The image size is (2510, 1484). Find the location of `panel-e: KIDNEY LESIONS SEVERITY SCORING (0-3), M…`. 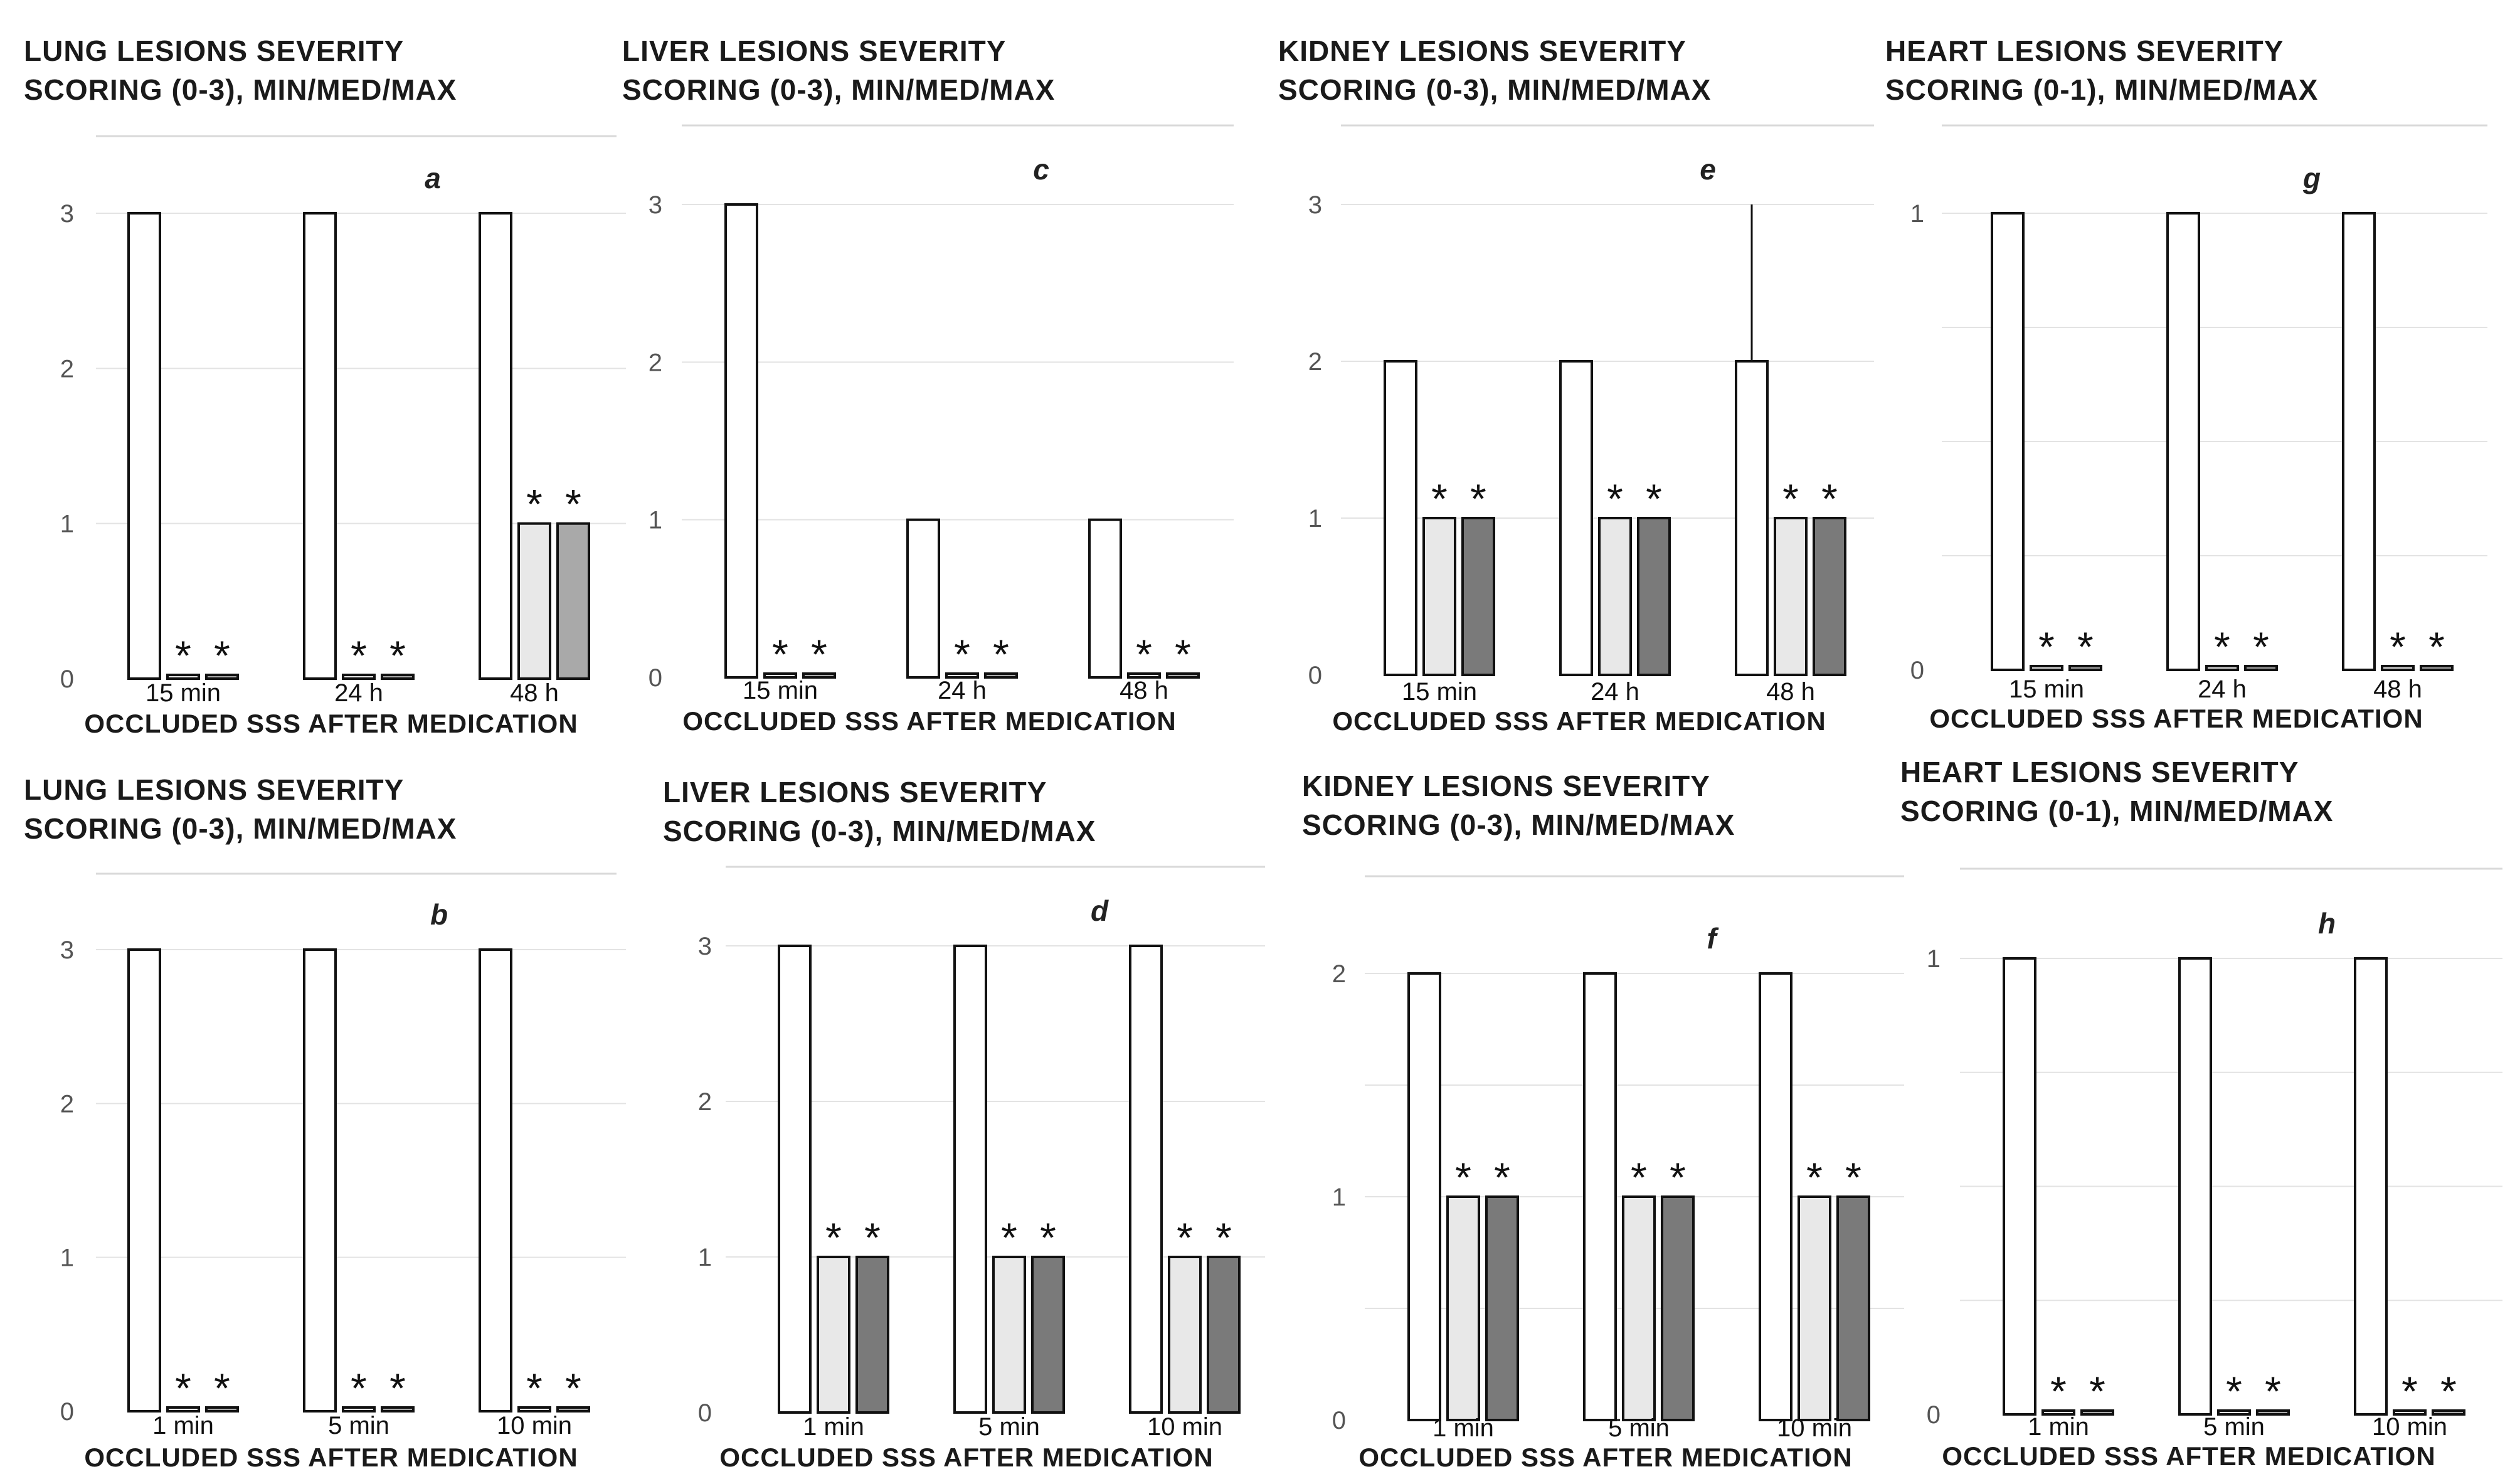

panel-e: KIDNEY LESIONS SEVERITY SCORING (0-3), M… is located at coordinates (1585, 392).